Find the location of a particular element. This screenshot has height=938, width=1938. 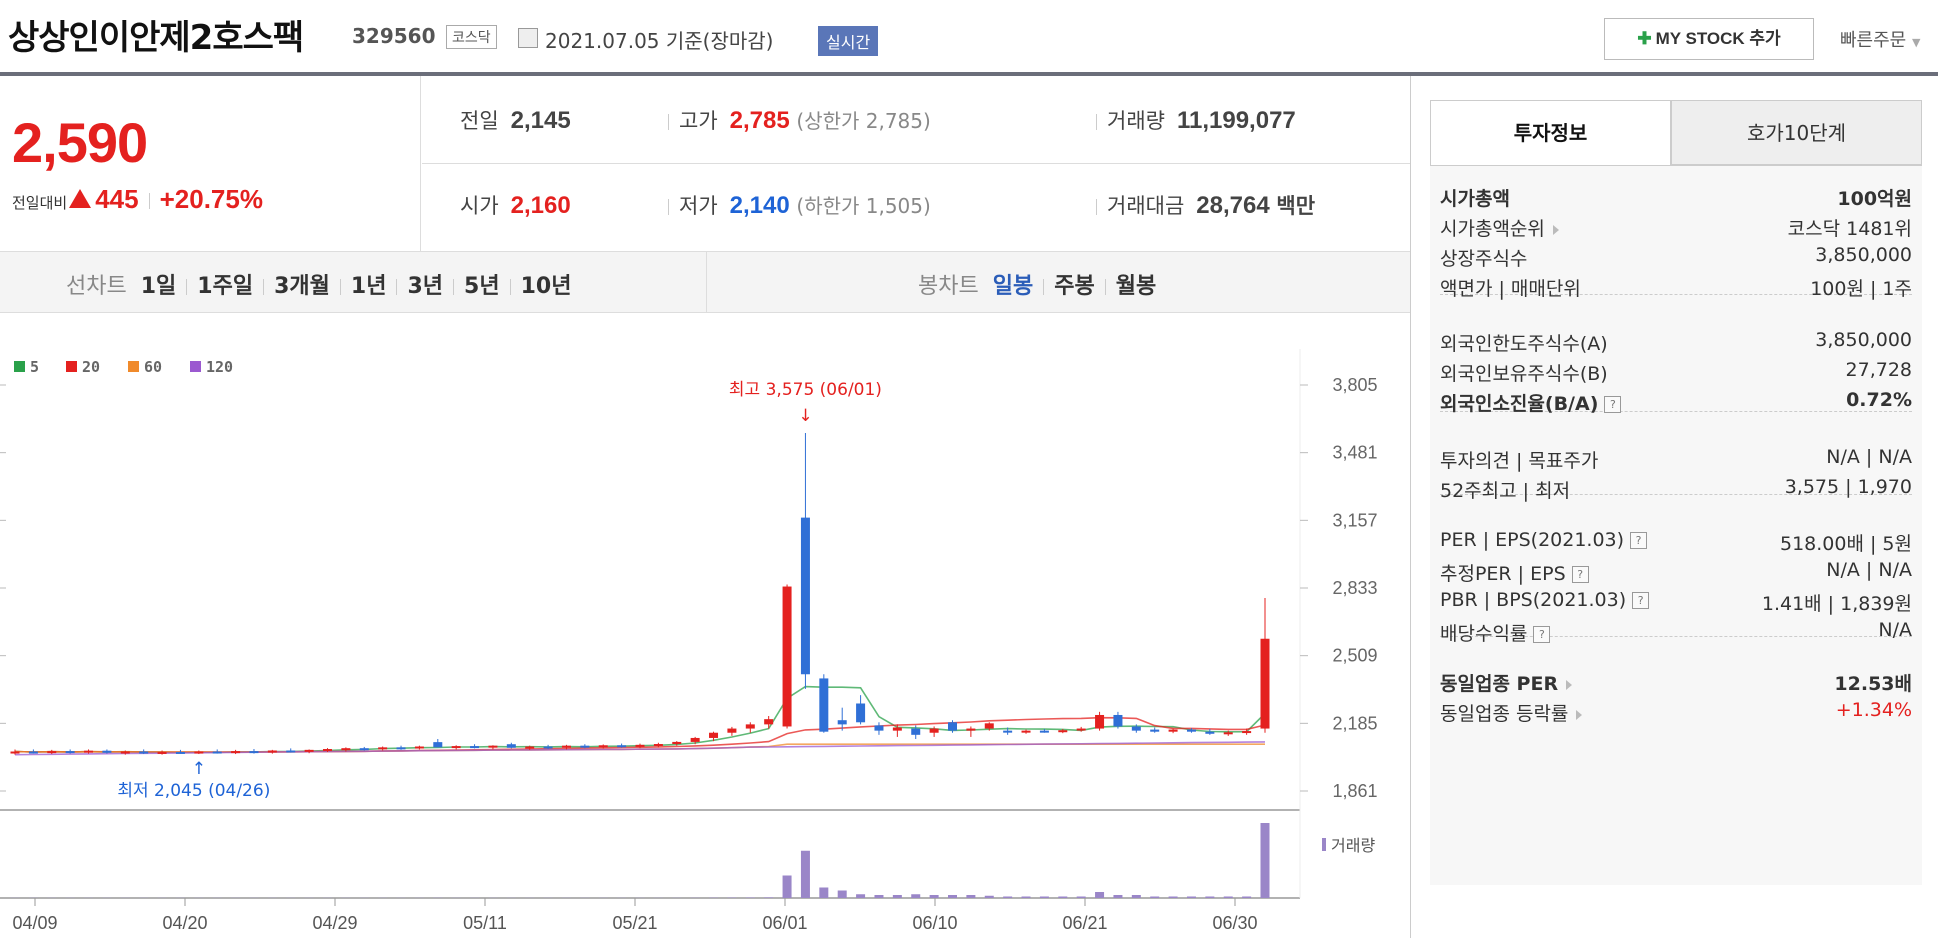

period-1: 1주일 is located at coordinates (225, 286).